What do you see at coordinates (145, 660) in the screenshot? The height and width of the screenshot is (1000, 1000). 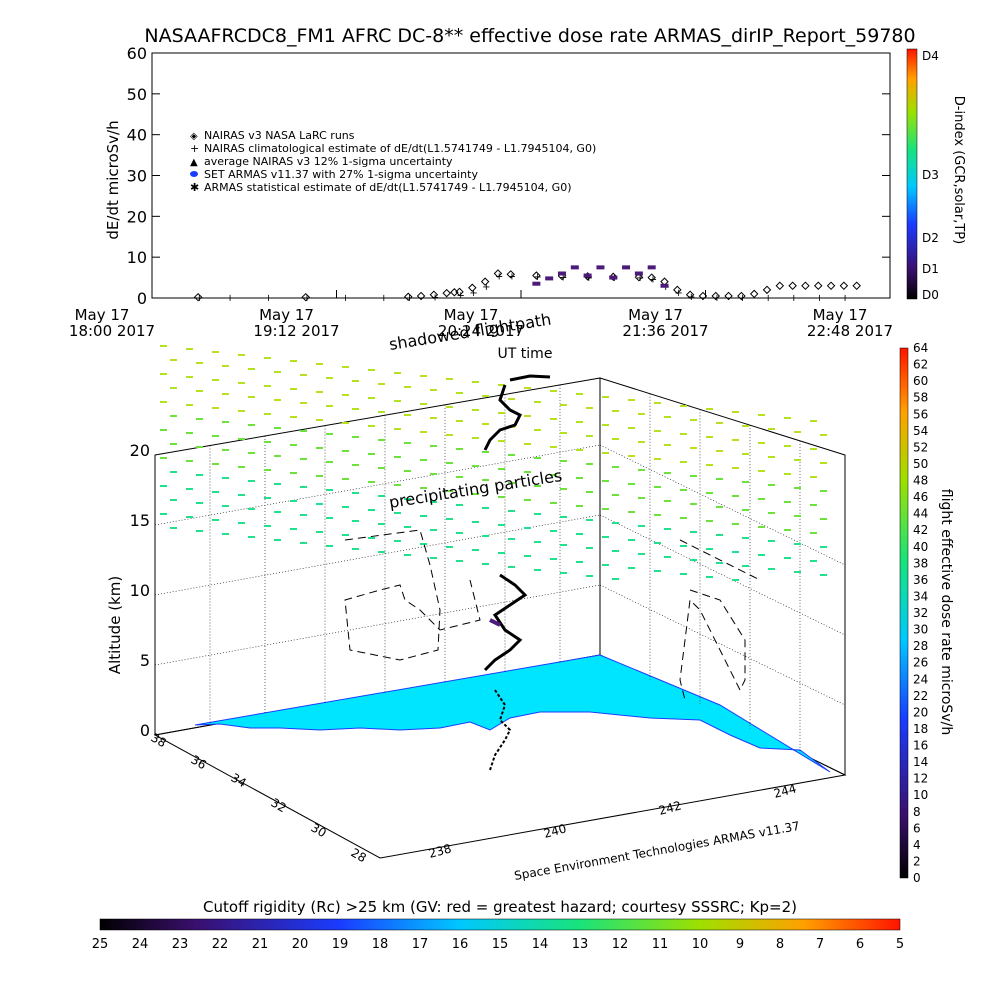 I see `altitude-tick-label: 5` at bounding box center [145, 660].